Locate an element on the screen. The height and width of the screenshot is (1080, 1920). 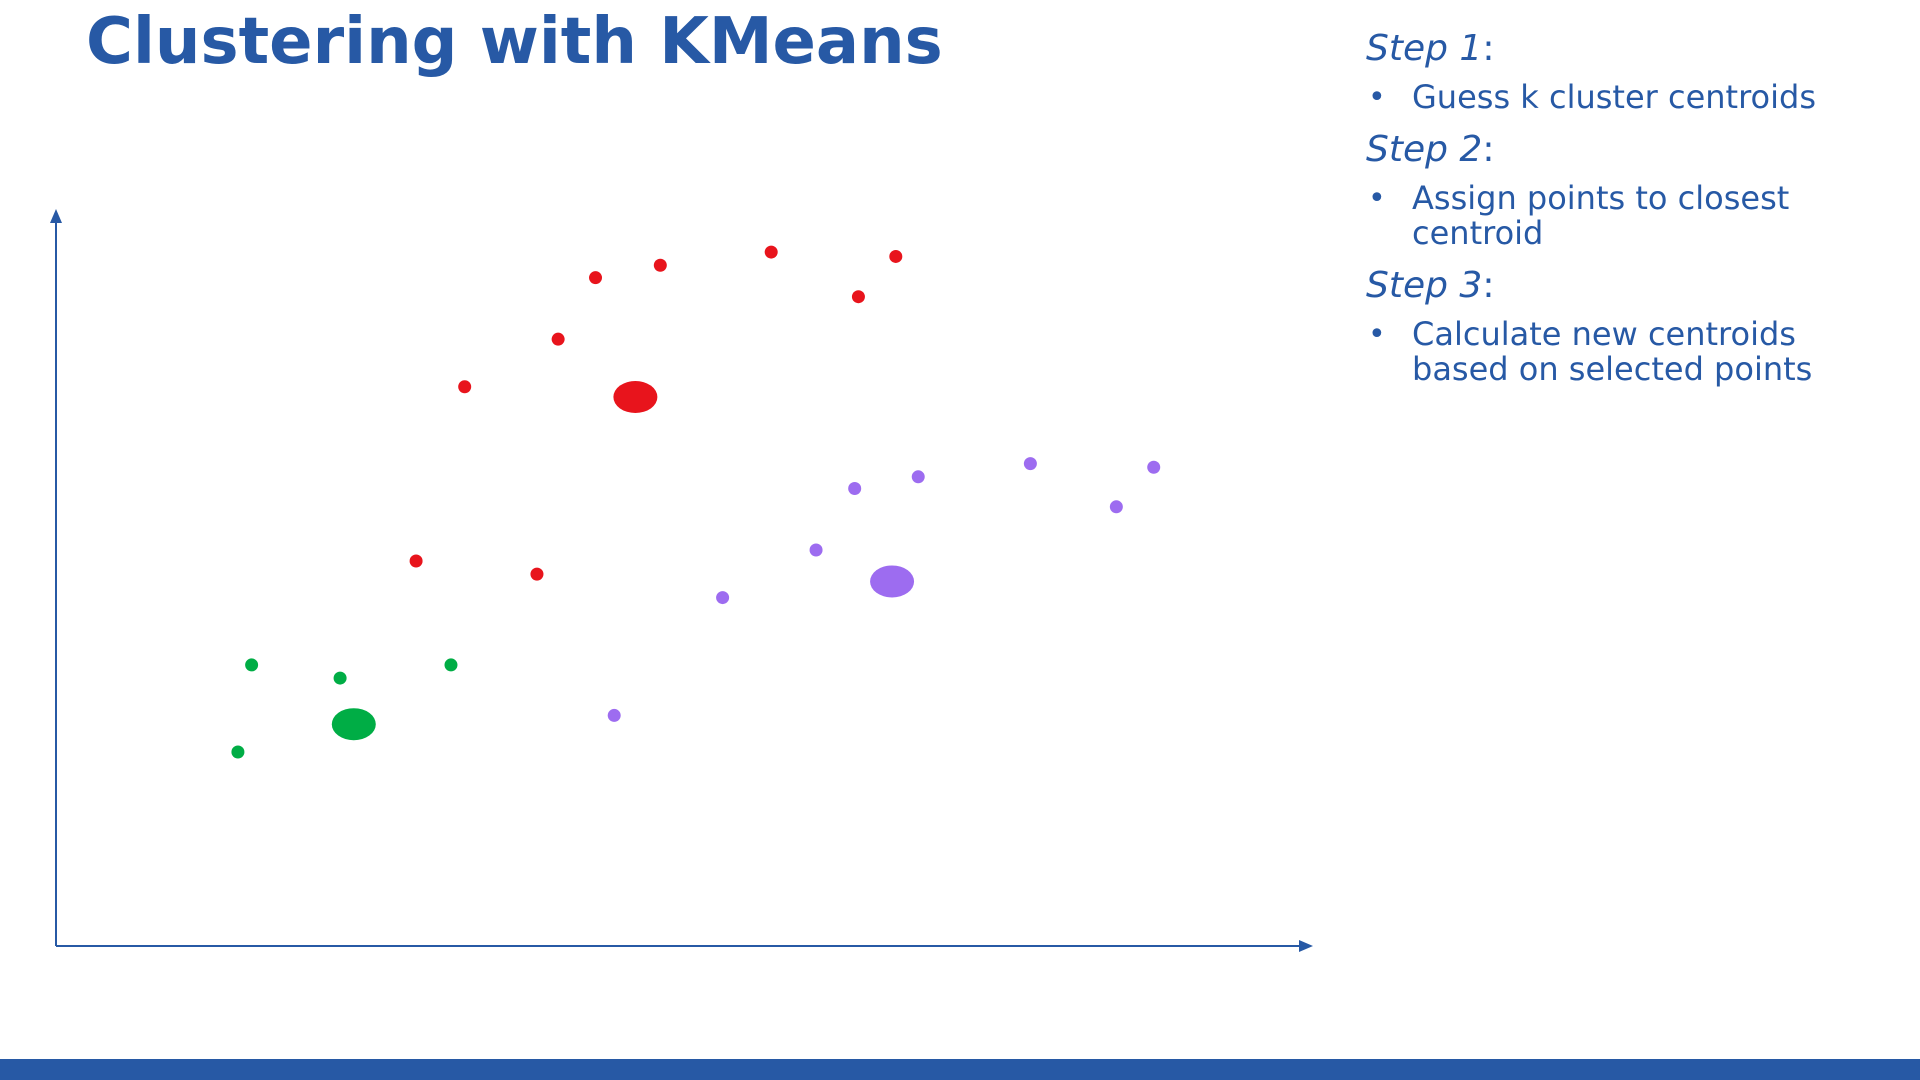
step-bullet-item: • Guess k cluster centroids is located at coordinates (1626, 97).